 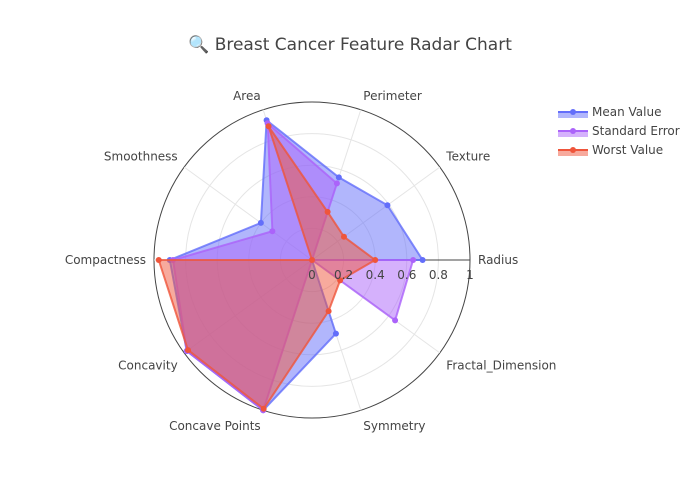 What do you see at coordinates (247, 96) in the screenshot?
I see `category-label: Area` at bounding box center [247, 96].